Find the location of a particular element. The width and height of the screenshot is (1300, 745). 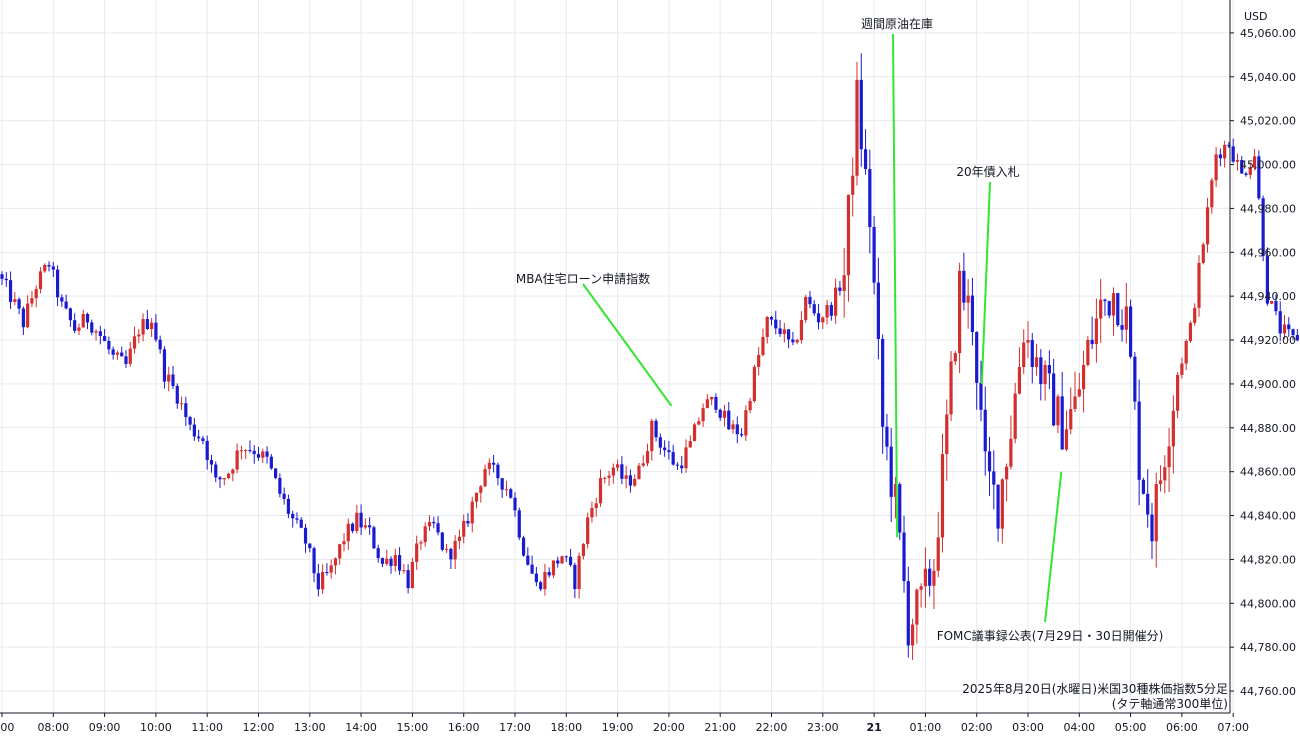

chart-caption-line1: 2025年8月20日(水曜日)米国30種株価指数5分足 is located at coordinates (1095, 688).